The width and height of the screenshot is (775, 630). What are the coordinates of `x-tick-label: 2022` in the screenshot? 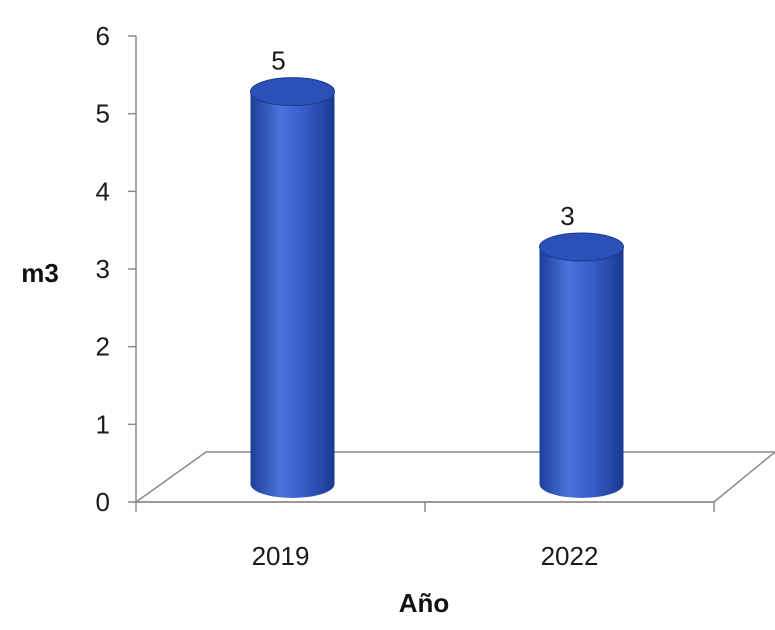 It's located at (570, 556).